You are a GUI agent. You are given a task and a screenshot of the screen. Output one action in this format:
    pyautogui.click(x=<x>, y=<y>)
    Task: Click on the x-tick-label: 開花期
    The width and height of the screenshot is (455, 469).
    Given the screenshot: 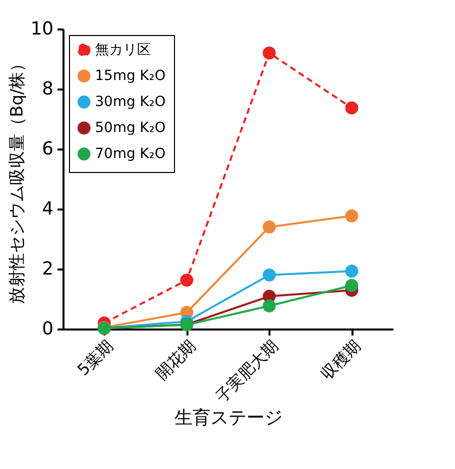 What is the action you would take?
    pyautogui.click(x=176, y=360)
    